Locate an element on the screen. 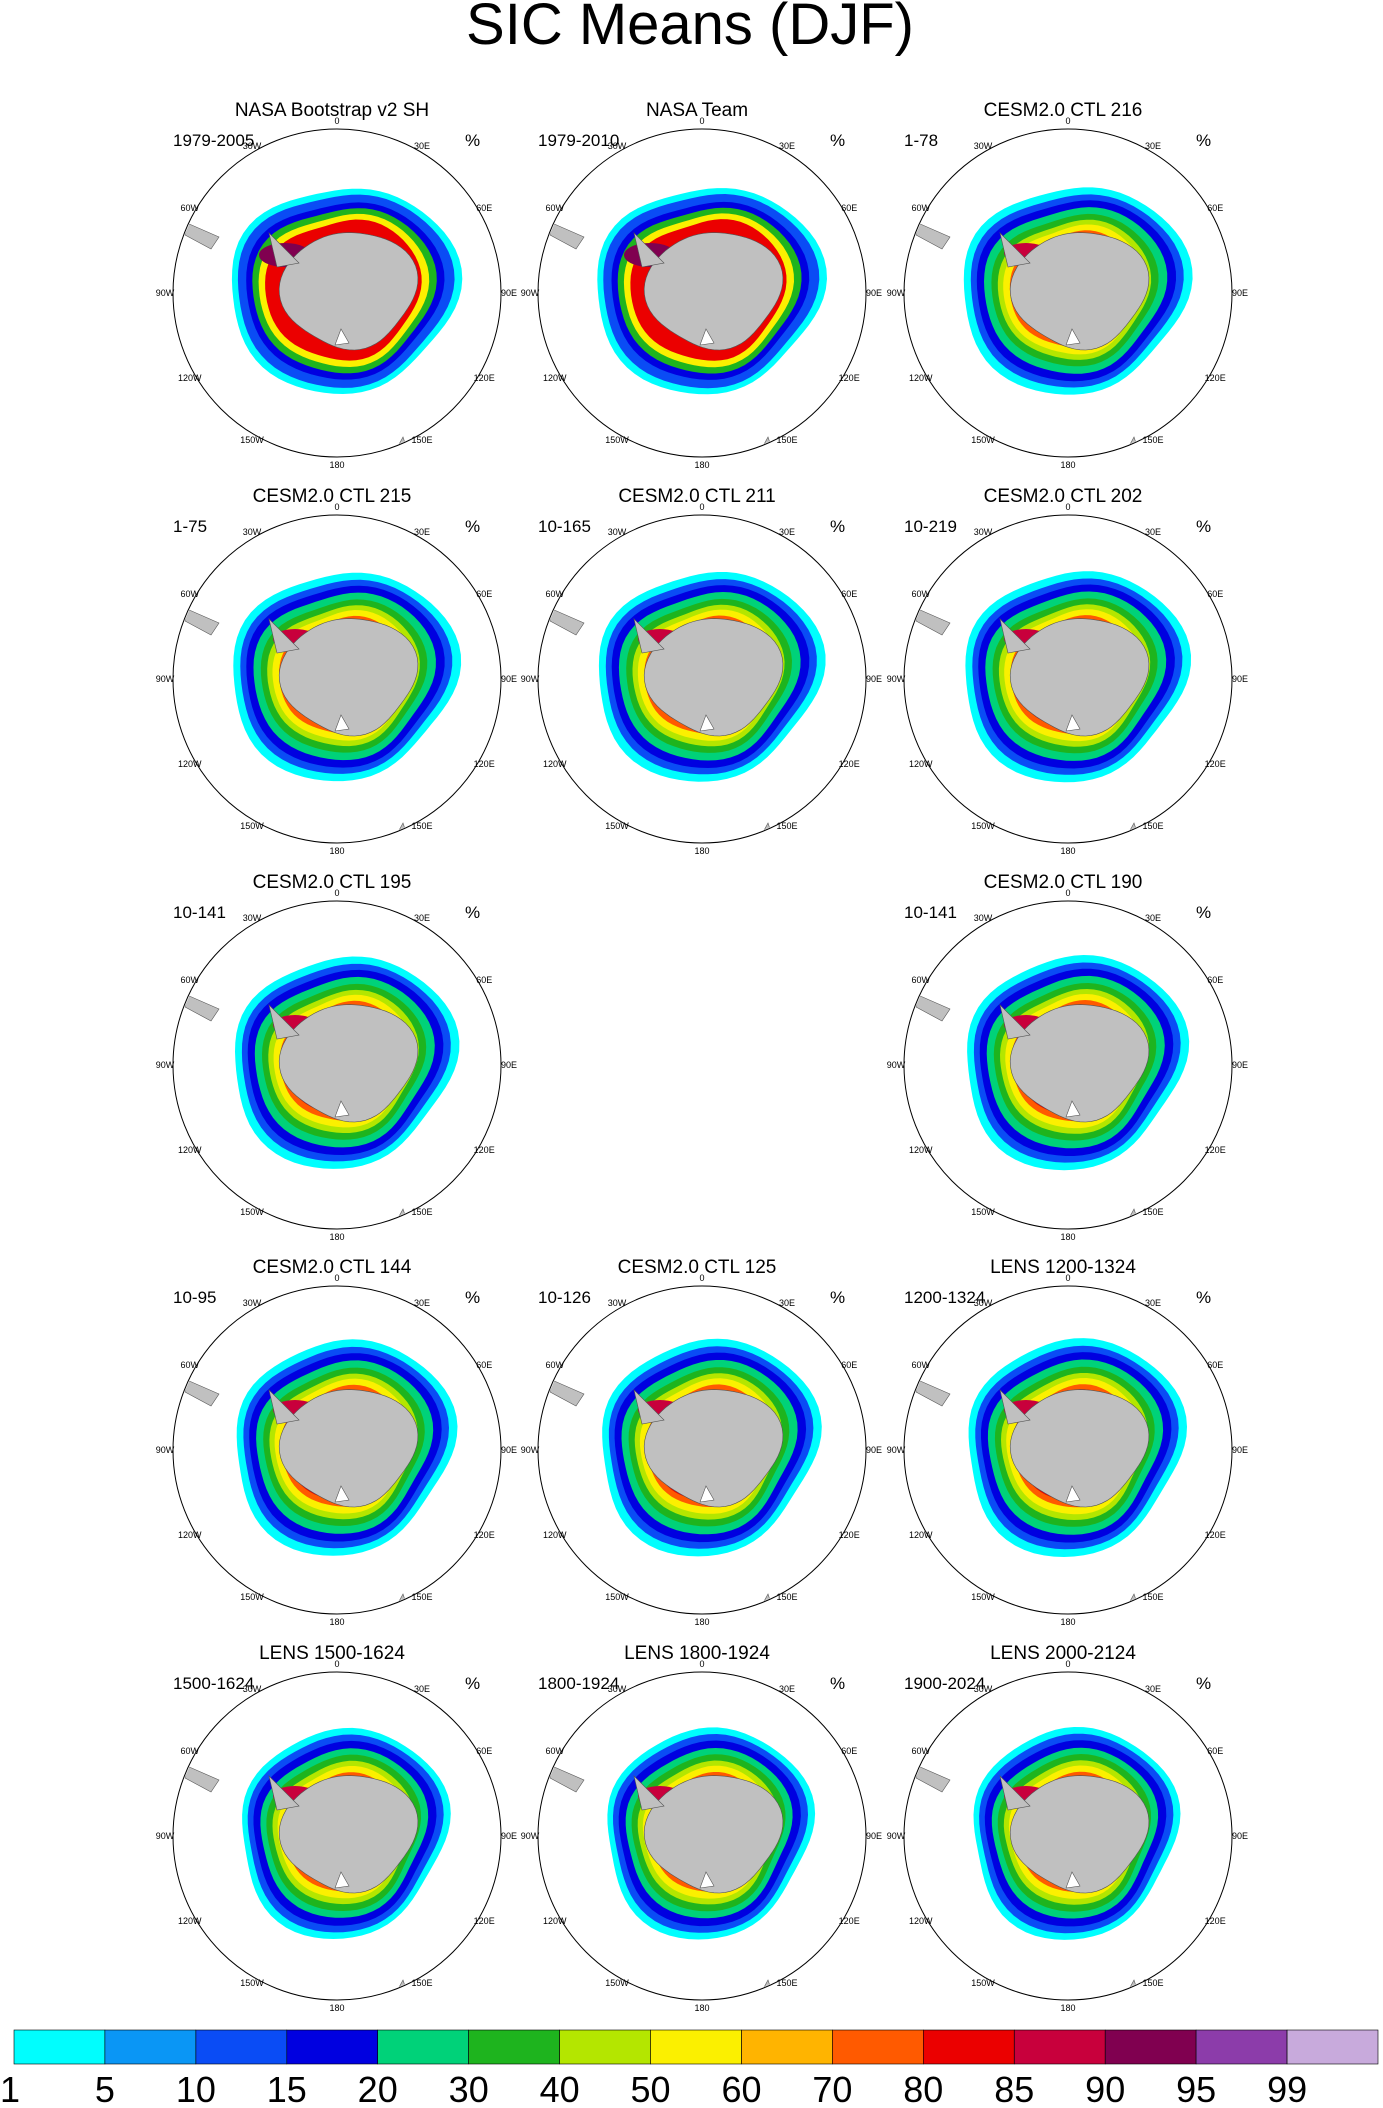  colorbar-label: 85 is located at coordinates (1014, 2088).